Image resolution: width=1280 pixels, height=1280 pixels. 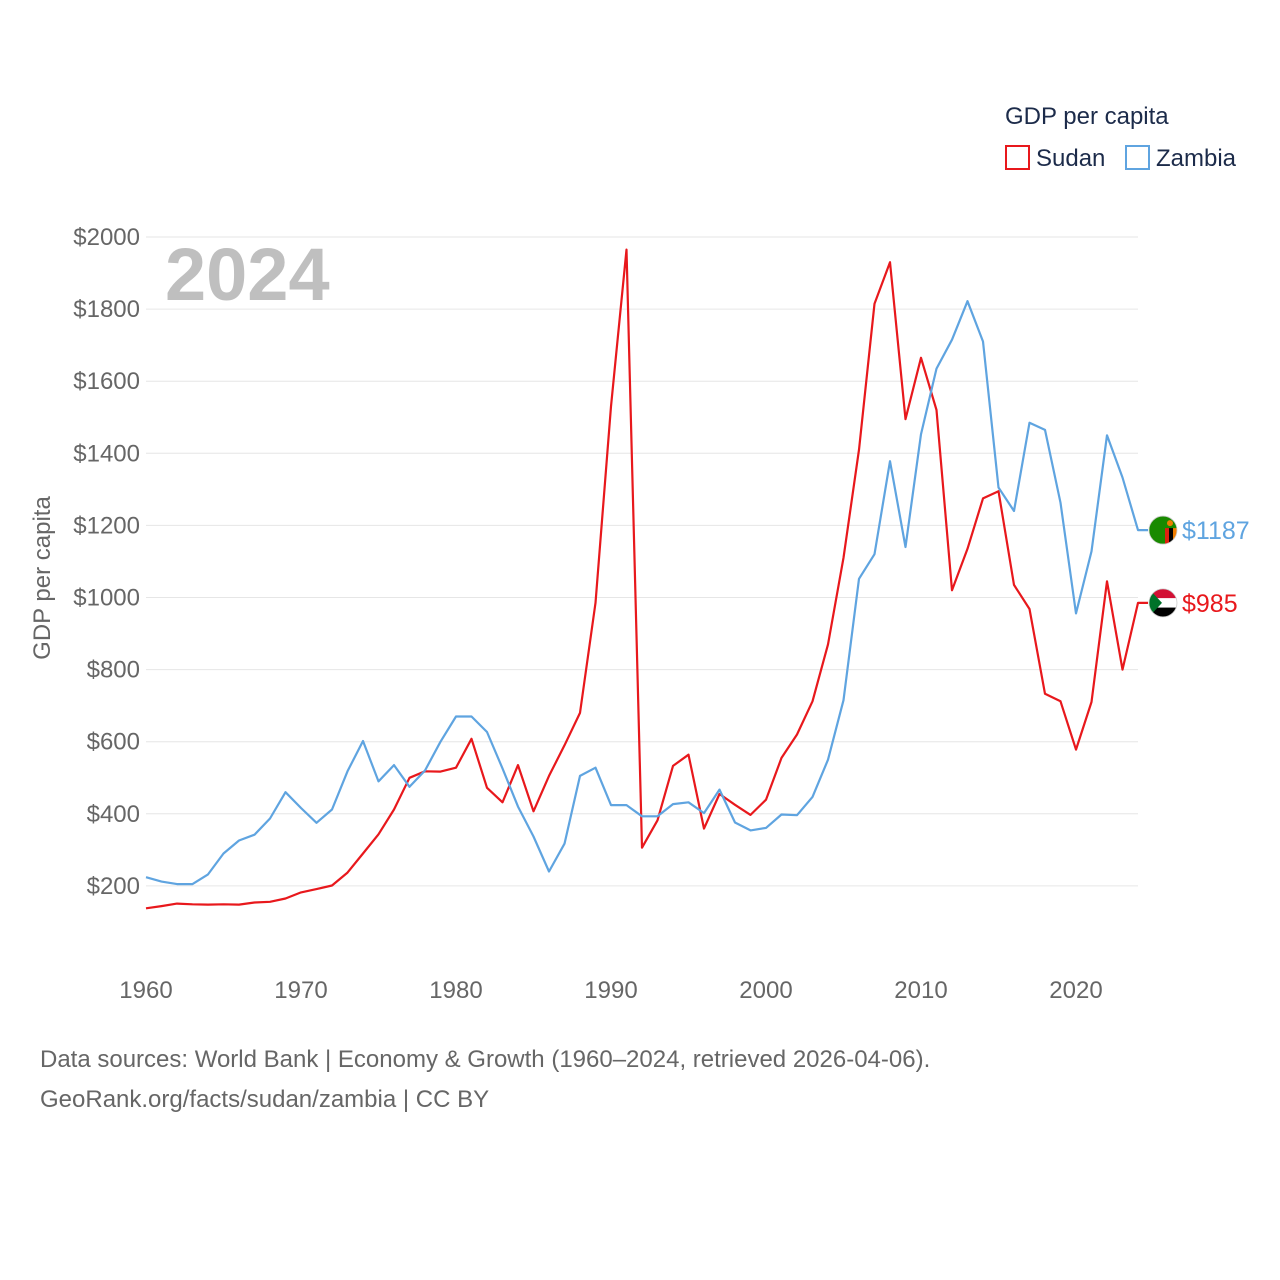 I want to click on x-tick-label: 2020, so click(x=1075, y=990).